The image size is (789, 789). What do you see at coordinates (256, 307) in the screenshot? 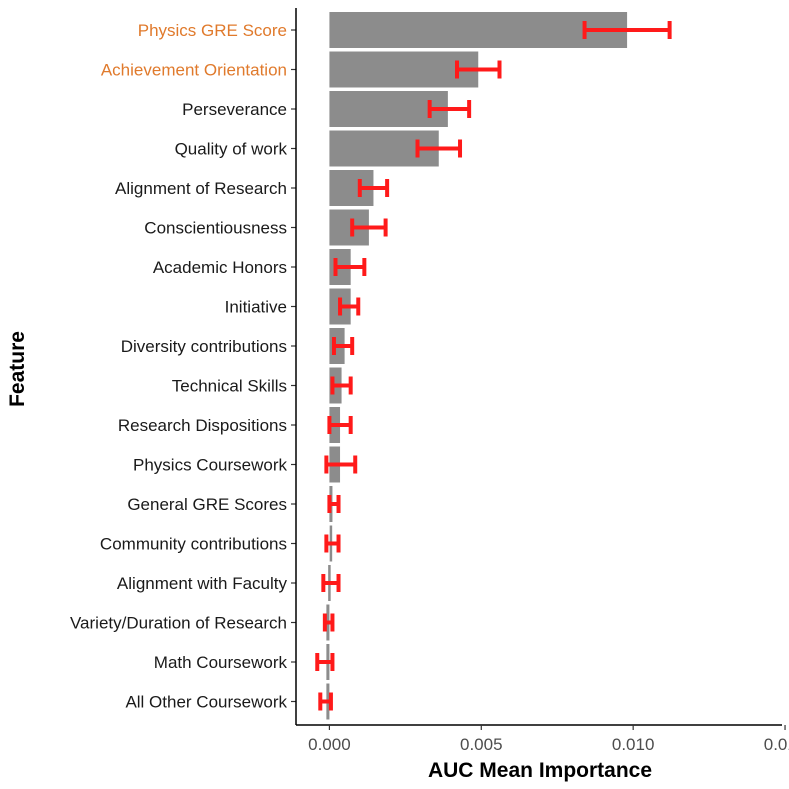
I see `y-tick-label: Initiative` at bounding box center [256, 307].